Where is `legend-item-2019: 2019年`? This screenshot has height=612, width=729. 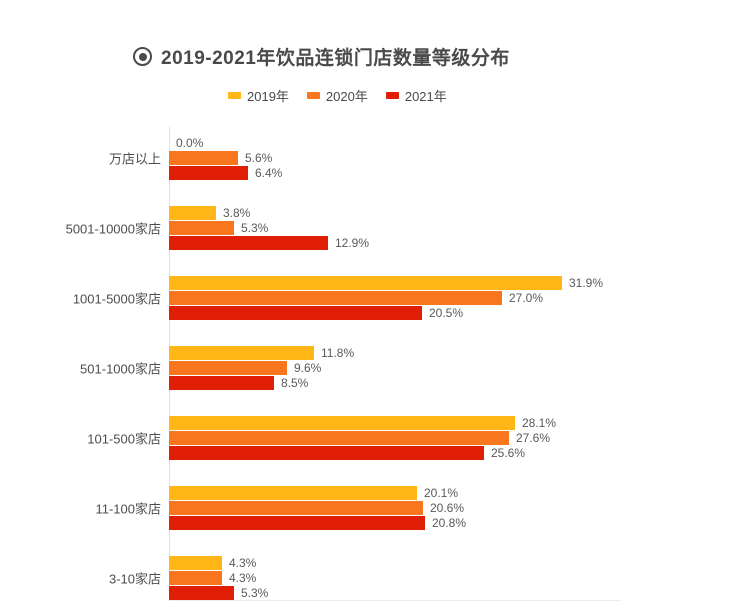
legend-item-2019: 2019年 is located at coordinates (258, 95).